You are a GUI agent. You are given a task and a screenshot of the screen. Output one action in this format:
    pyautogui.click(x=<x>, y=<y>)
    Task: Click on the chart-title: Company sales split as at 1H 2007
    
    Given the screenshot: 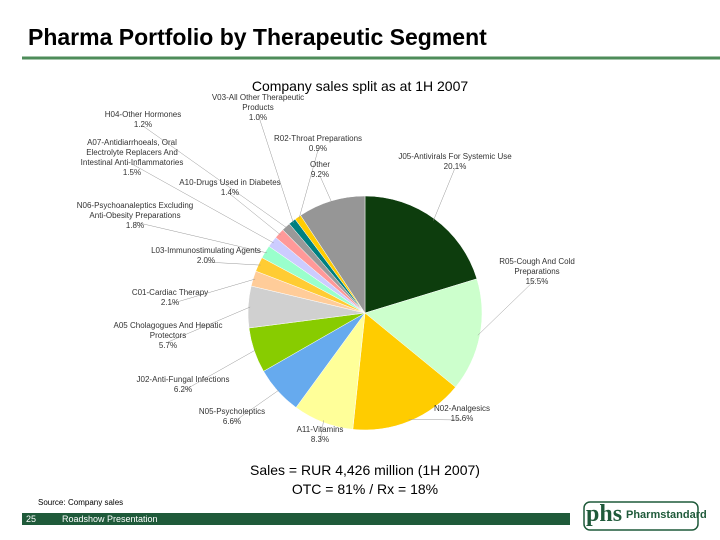 What is the action you would take?
    pyautogui.click(x=360, y=86)
    